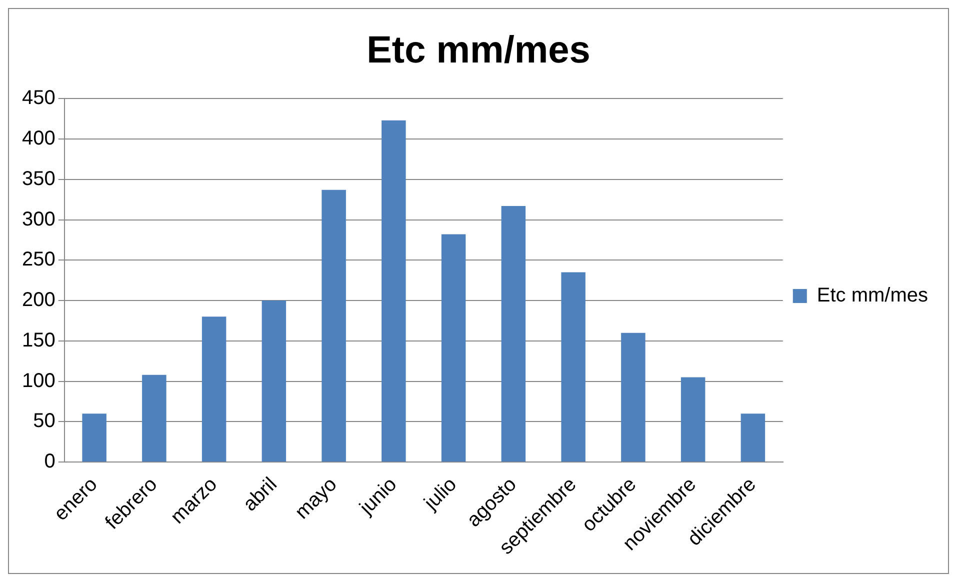  I want to click on y-tick-label: 450, so click(39, 98).